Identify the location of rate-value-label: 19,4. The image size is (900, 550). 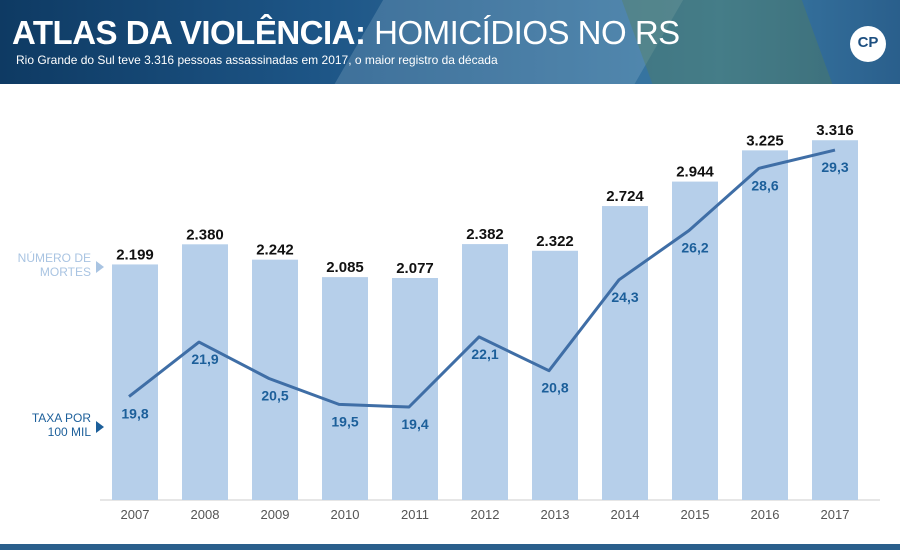
(414, 424).